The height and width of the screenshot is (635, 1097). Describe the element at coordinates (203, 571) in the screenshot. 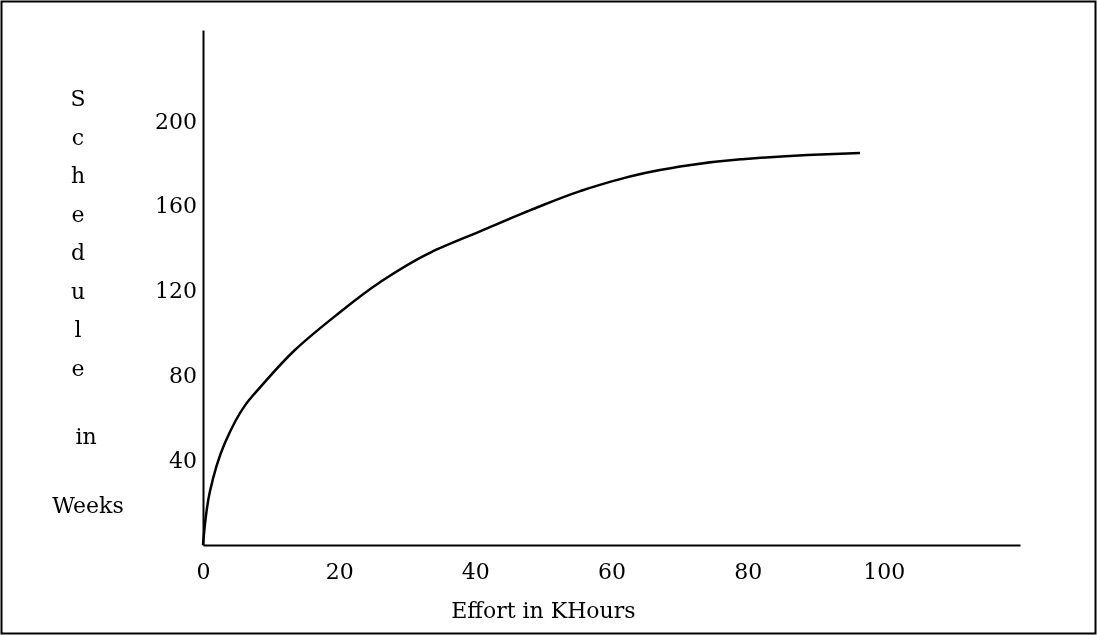

I see `x-tick-label: 0` at that location.